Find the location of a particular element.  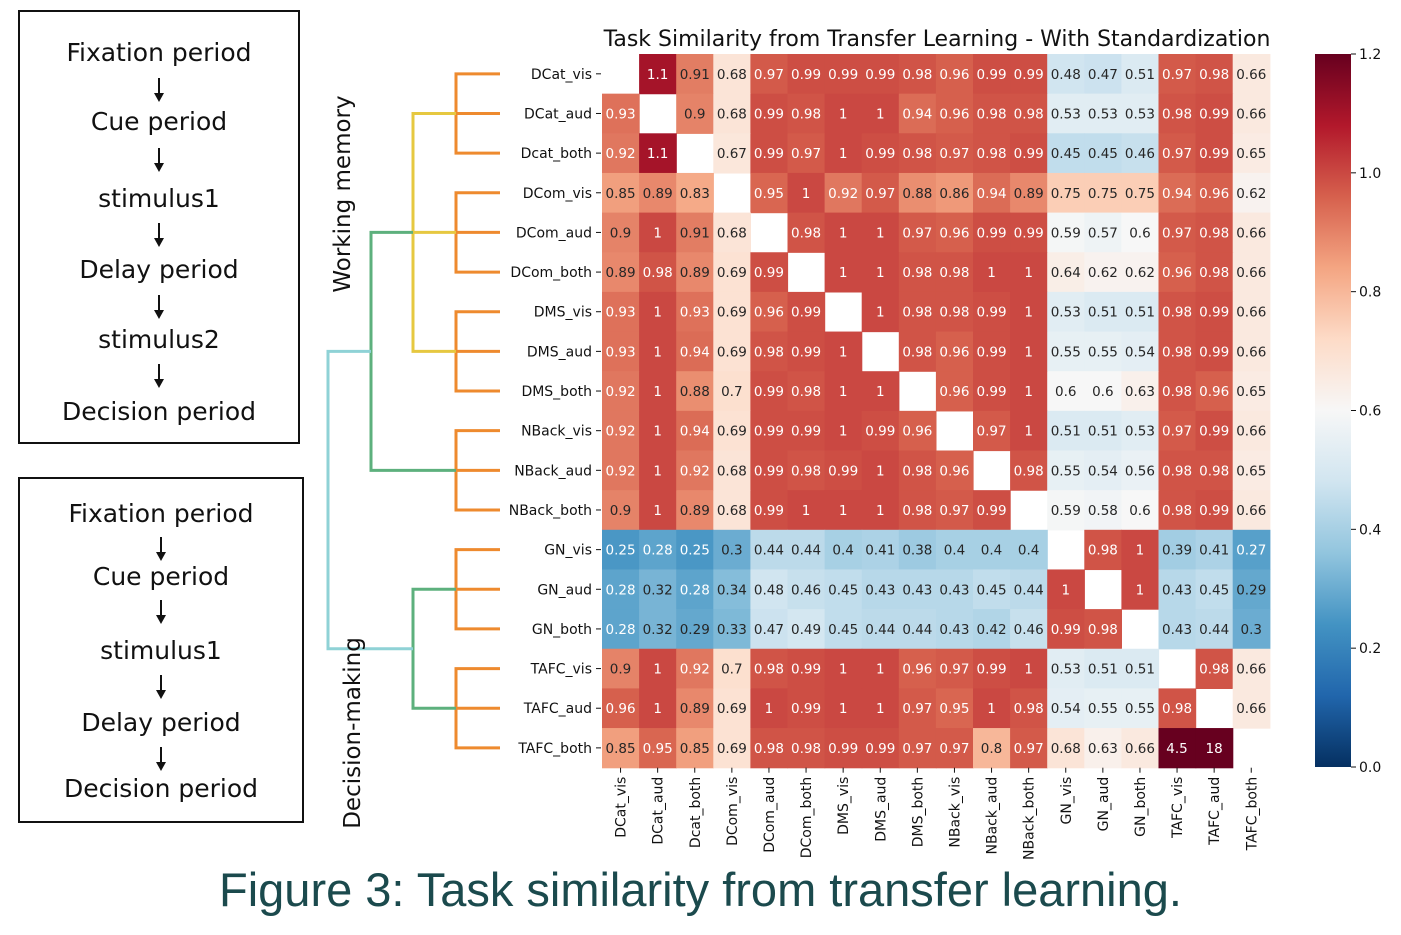

row-label: TAFC_vis is located at coordinates (561, 670).